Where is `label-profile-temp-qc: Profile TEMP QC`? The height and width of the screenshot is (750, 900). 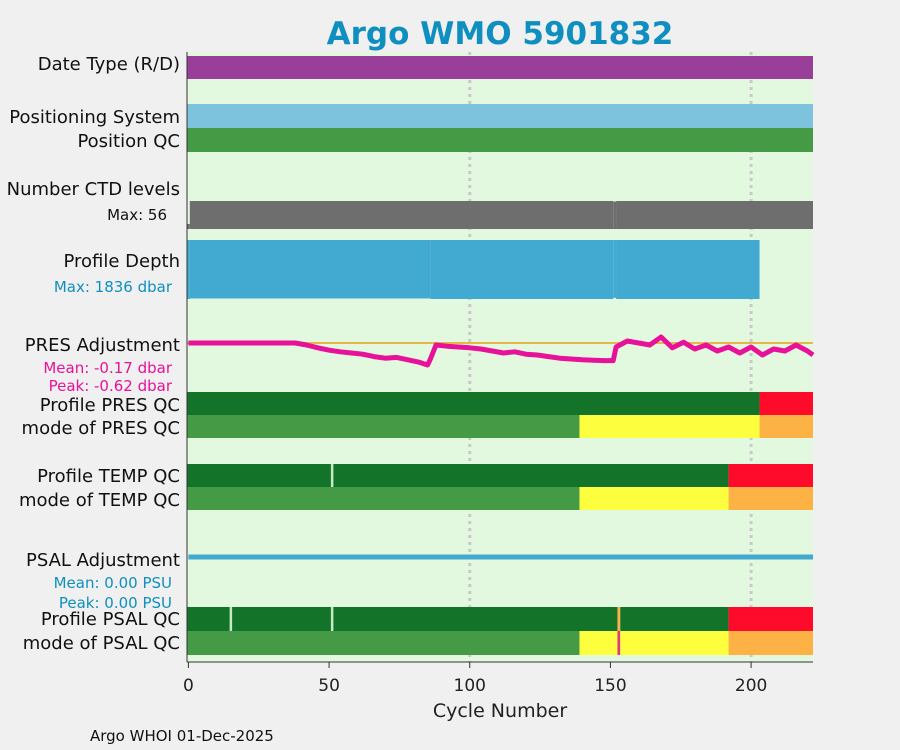
label-profile-temp-qc: Profile TEMP QC is located at coordinates (108, 476).